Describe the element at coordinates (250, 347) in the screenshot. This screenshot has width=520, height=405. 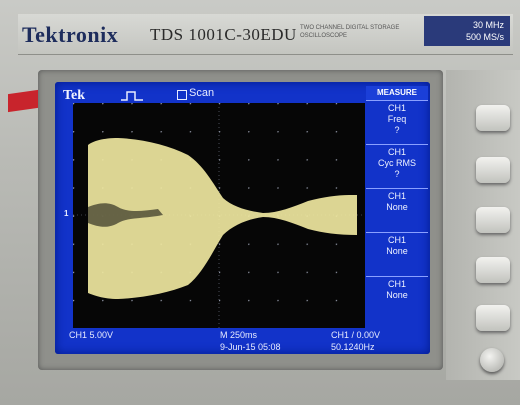
I see `date-time-readout: 9-Jun-15 05:08` at that location.